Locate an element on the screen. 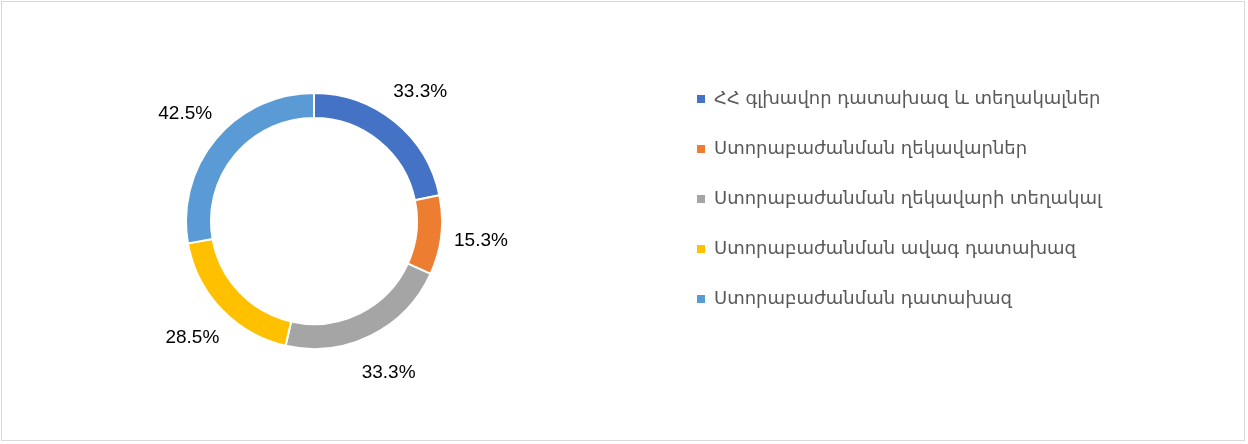 The image size is (1248, 444). data-label: 28.5% is located at coordinates (192, 336).